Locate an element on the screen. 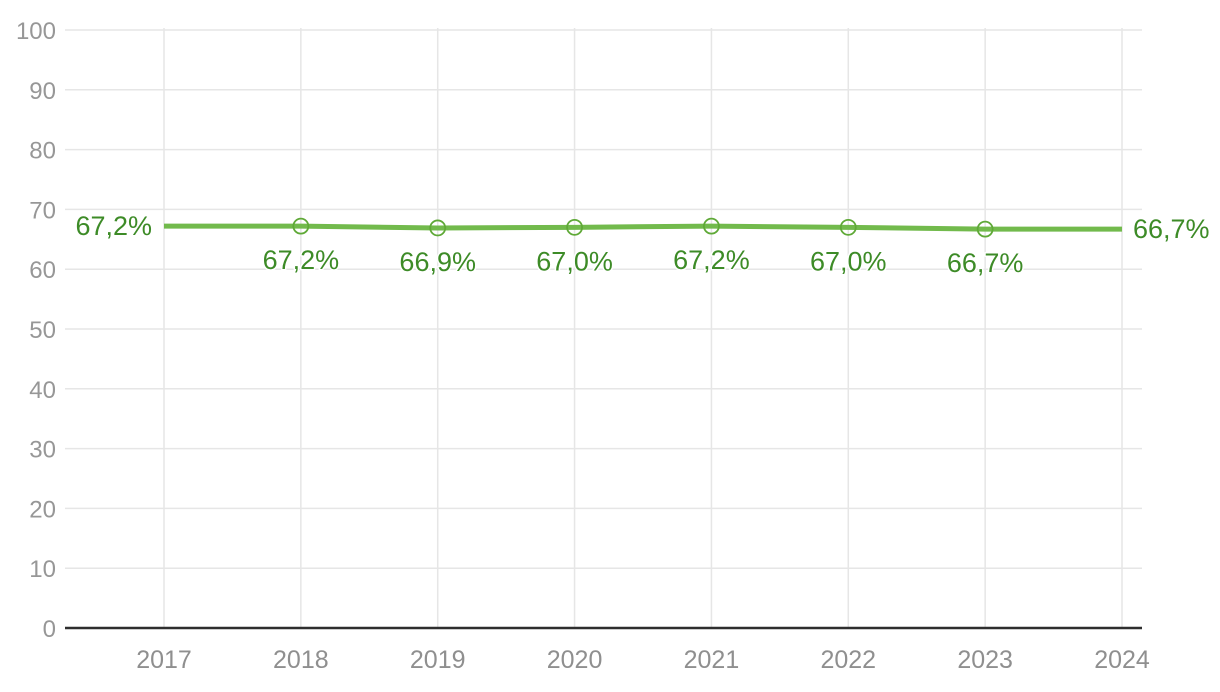 This screenshot has width=1220, height=692. data-point-label: 66,9% is located at coordinates (437, 262).